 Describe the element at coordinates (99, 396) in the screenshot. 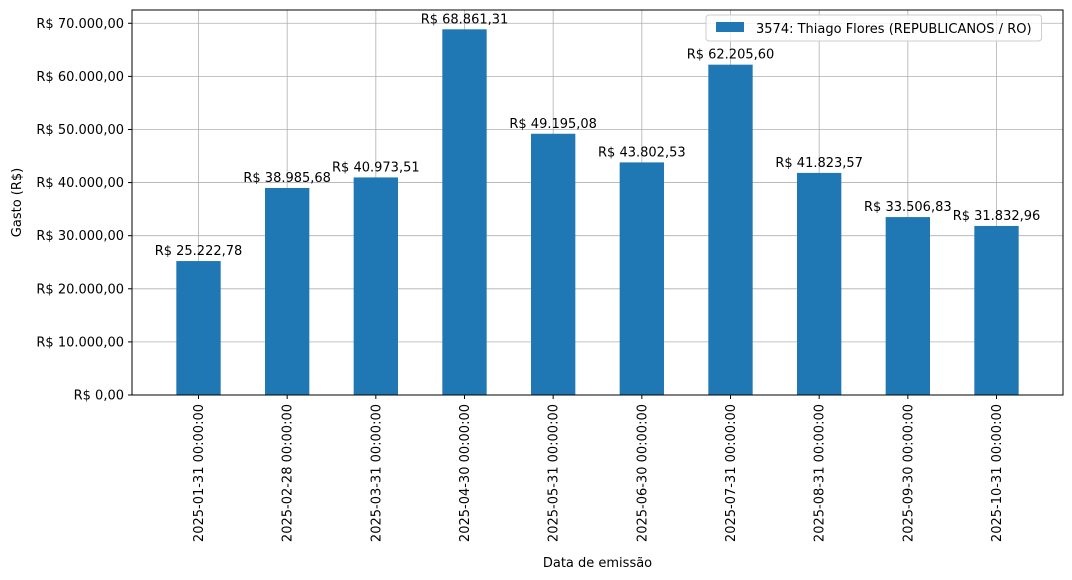

I see `y-tick-label: R$ 0,00` at that location.